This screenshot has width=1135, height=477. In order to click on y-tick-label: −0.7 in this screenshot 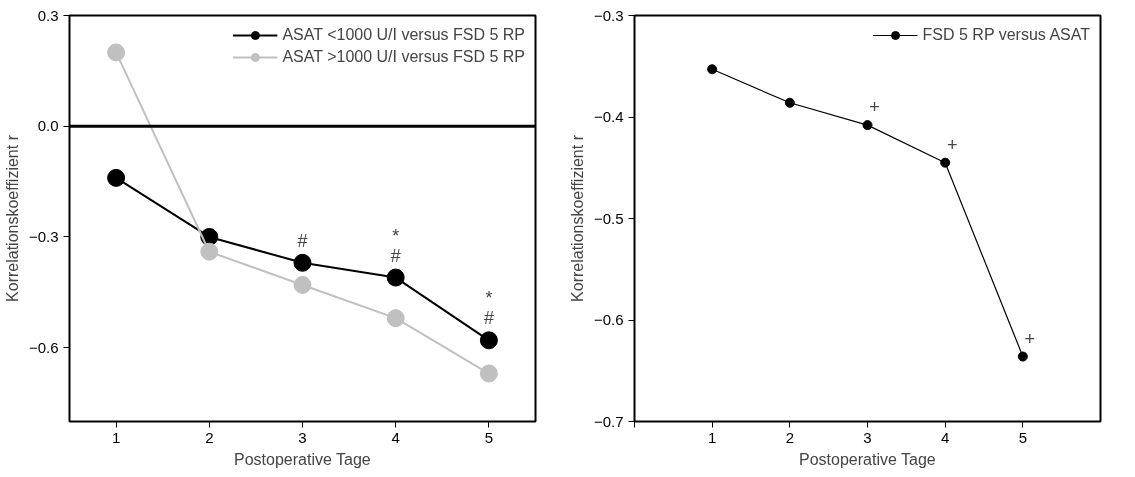, I will do `click(608, 421)`.